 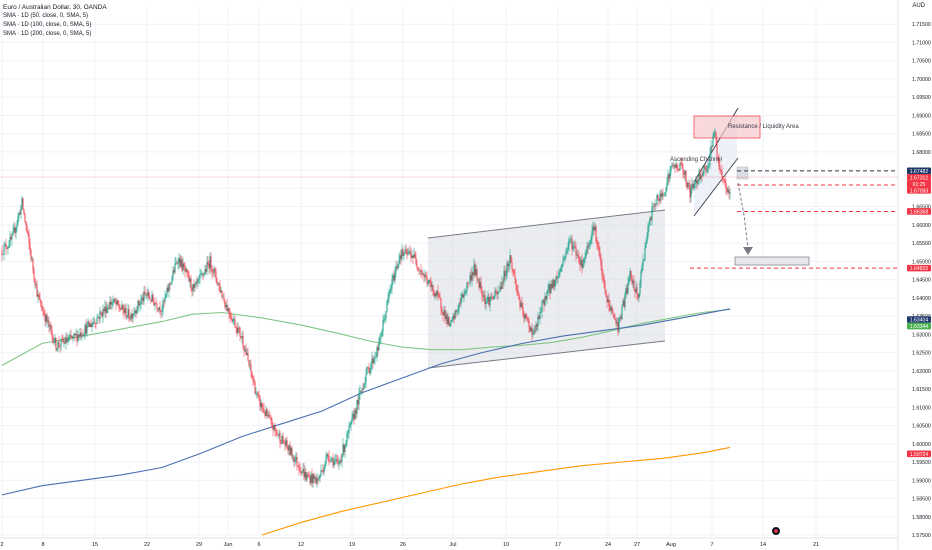 What do you see at coordinates (449, 542) in the screenshot?
I see `time-axis: 2 8 15 22 29 Jun 6 12 19 26 Jul 10 17 24 27 Aug 7 14 21` at bounding box center [449, 542].